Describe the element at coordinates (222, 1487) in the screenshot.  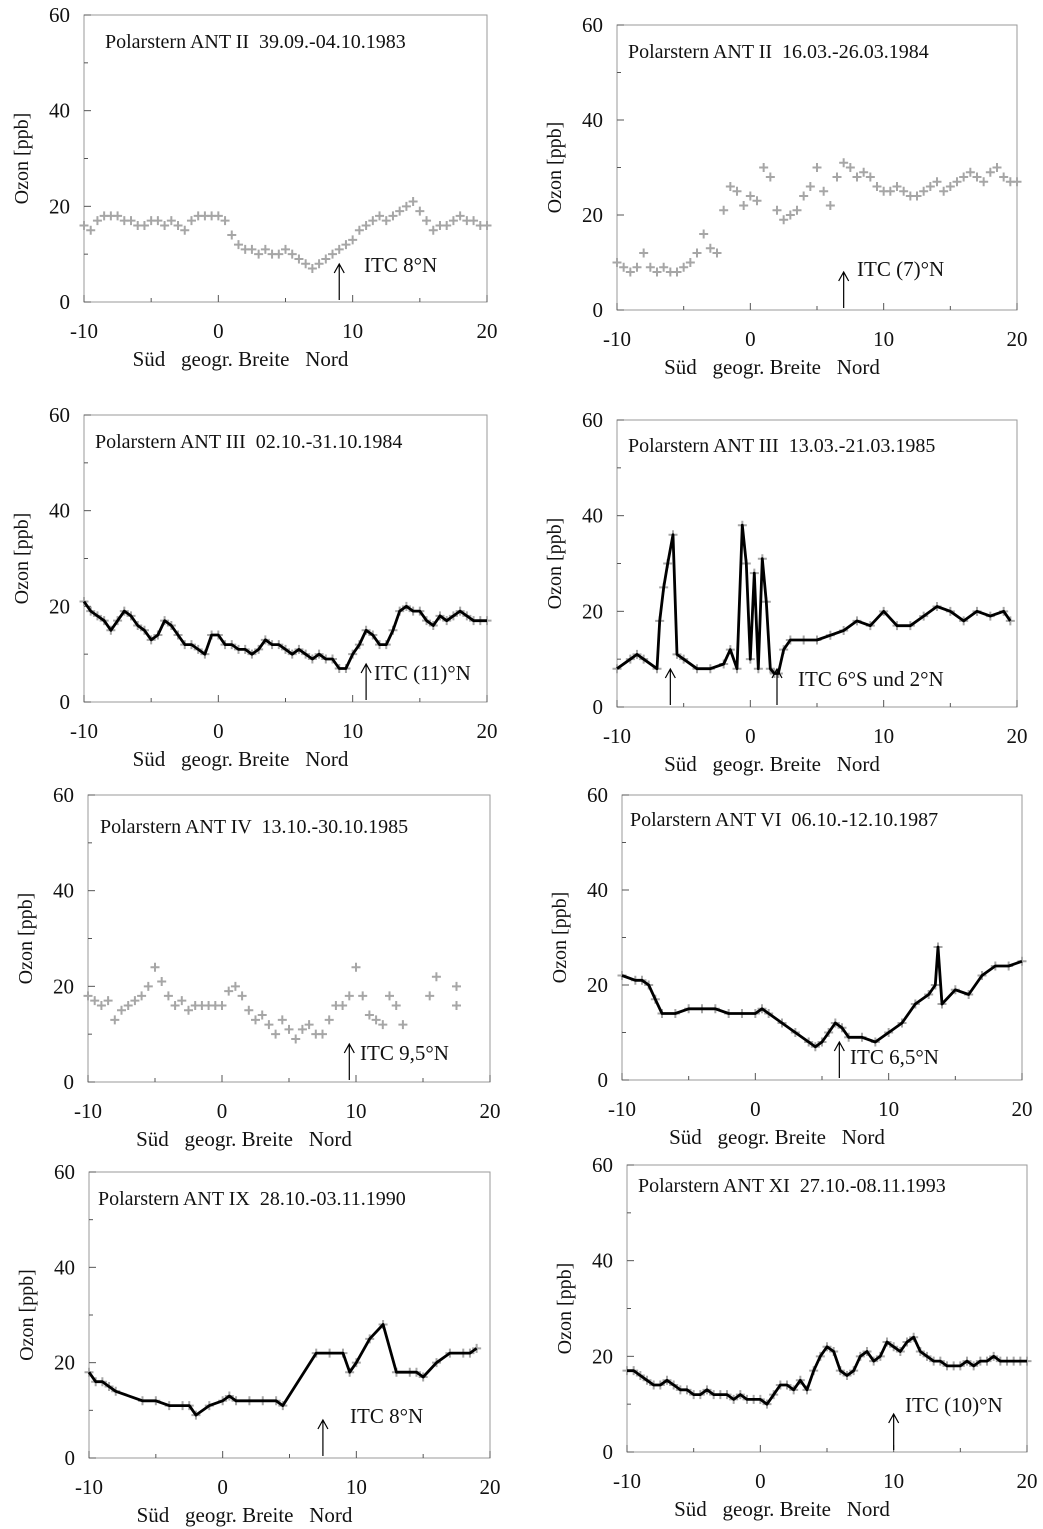
I see `x-tick-label: 0` at that location.